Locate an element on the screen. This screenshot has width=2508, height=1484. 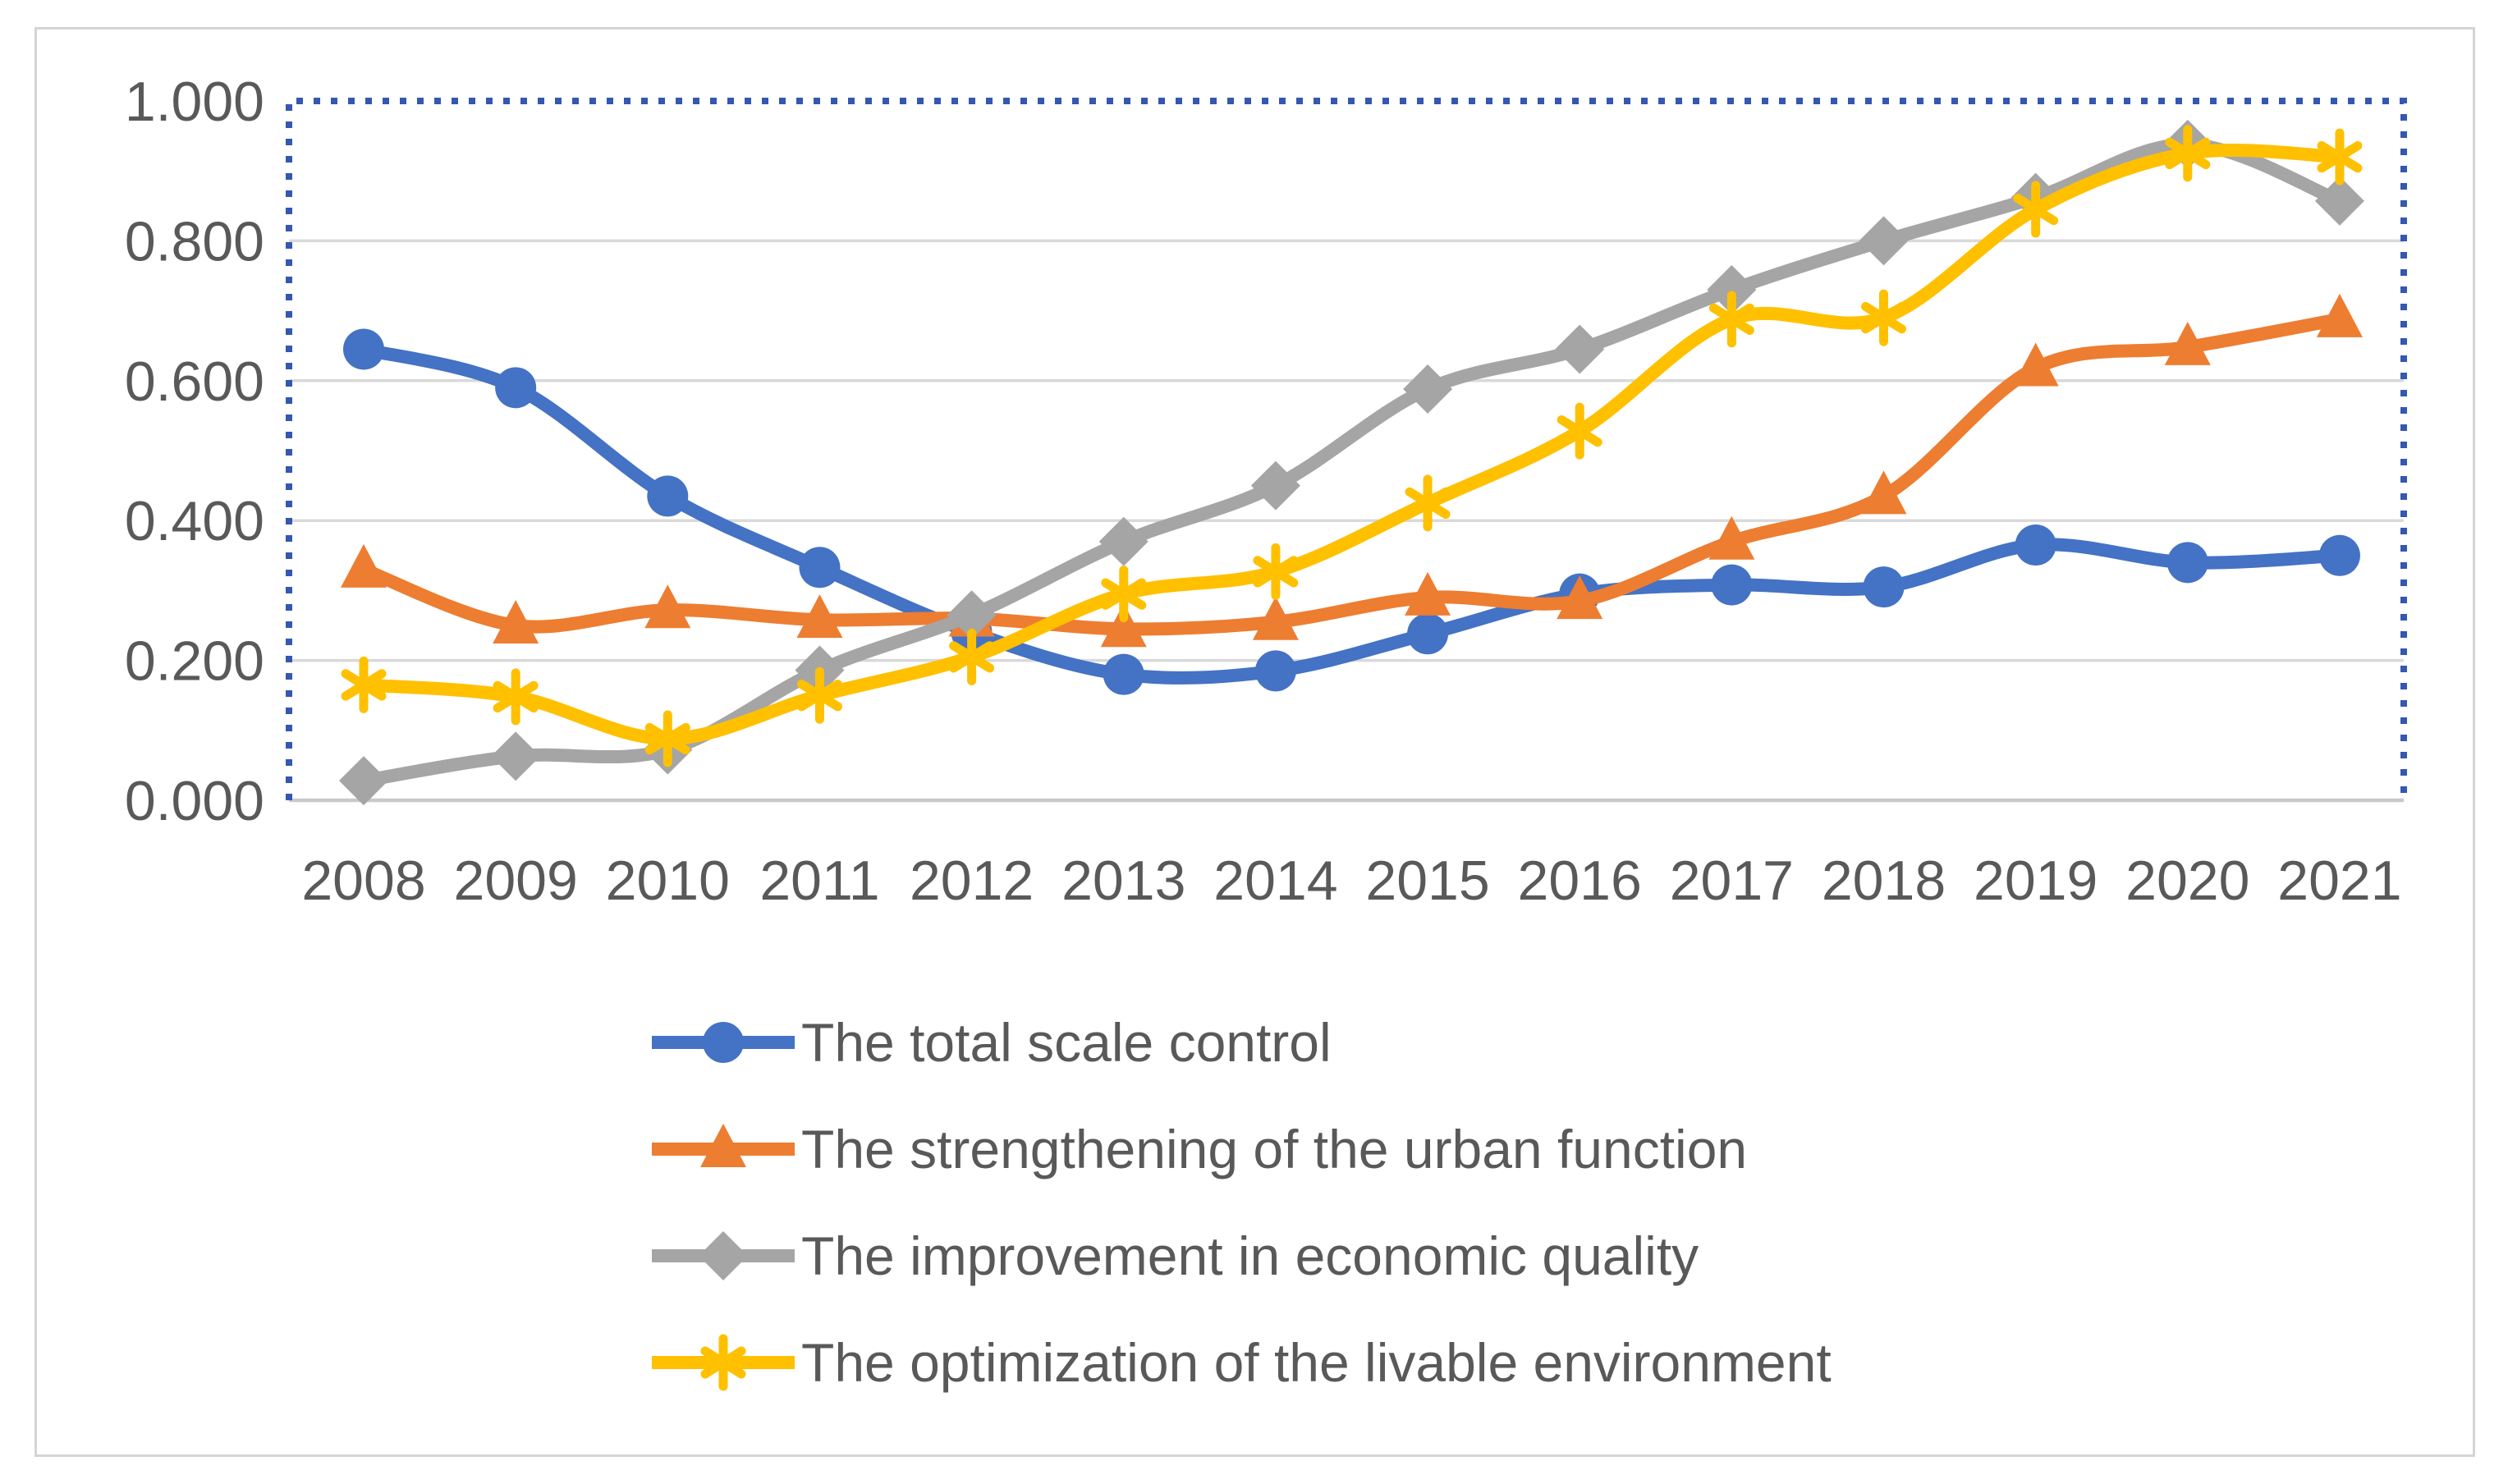
marker-asterisk-2010 is located at coordinates (667, 738).